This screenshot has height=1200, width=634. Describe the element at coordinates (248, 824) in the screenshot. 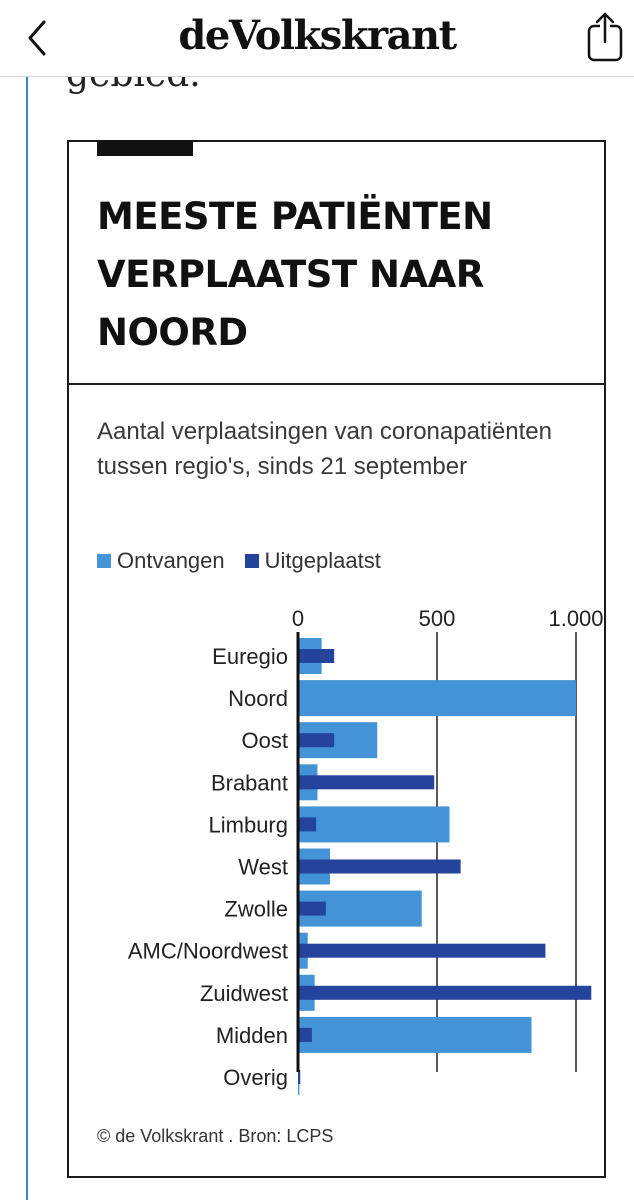

I see `category-label: Limburg` at that location.